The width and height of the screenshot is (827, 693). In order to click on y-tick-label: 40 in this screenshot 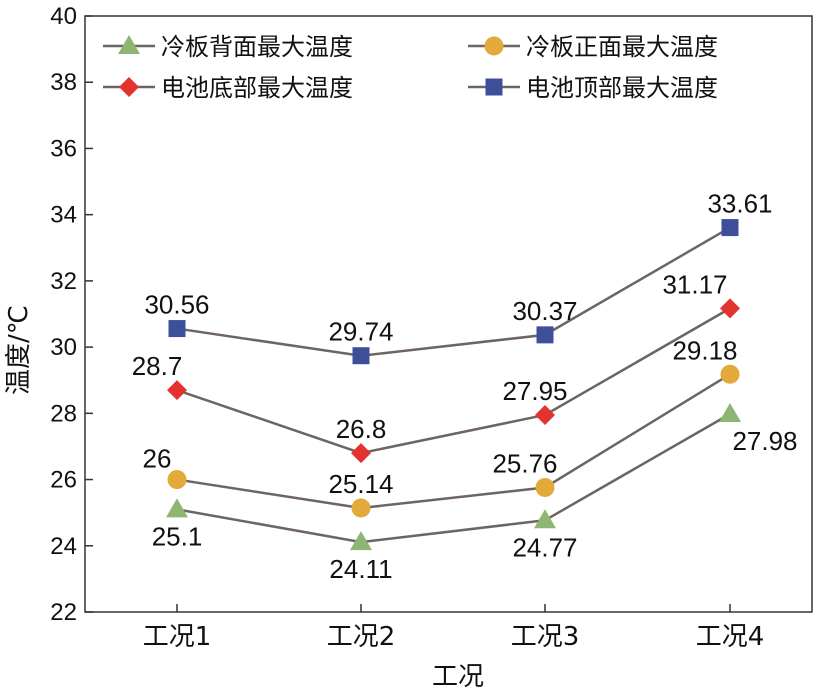, I will do `click(63, 16)`.